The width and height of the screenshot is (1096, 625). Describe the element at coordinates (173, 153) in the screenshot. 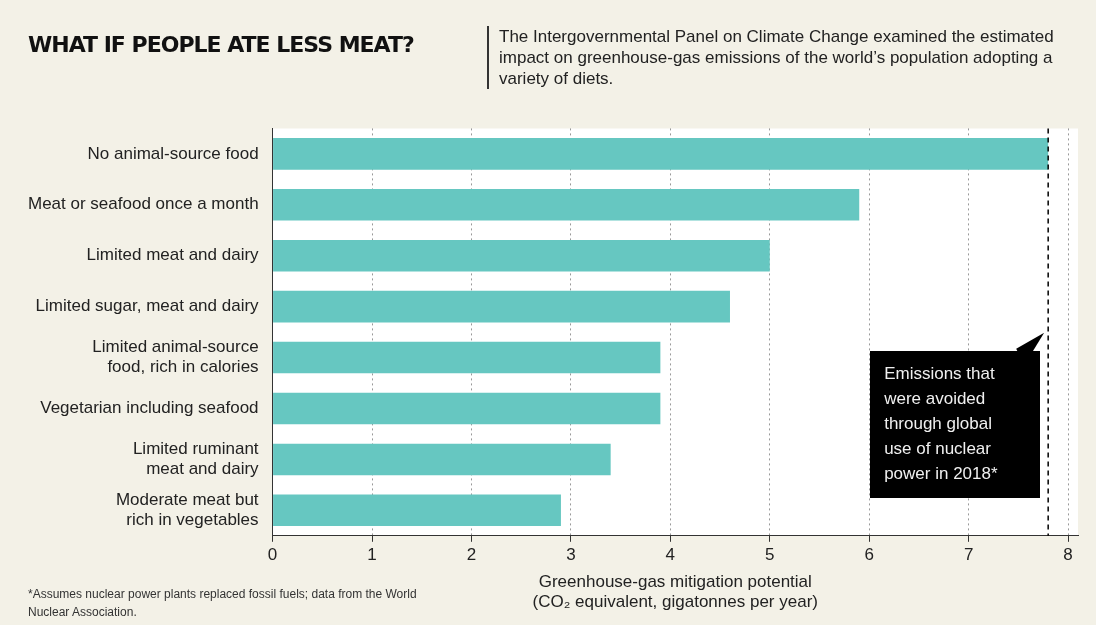

I see `y-tick-label: No animal-source food` at that location.